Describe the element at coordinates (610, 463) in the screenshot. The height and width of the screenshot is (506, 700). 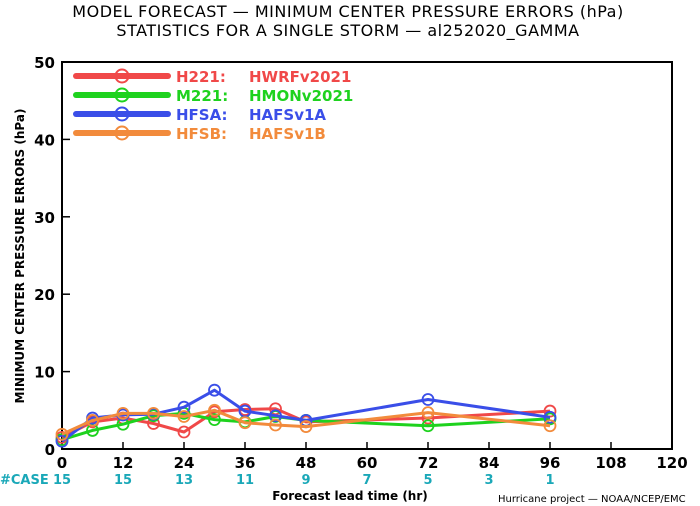
I see `x-tick-label: 108` at that location.